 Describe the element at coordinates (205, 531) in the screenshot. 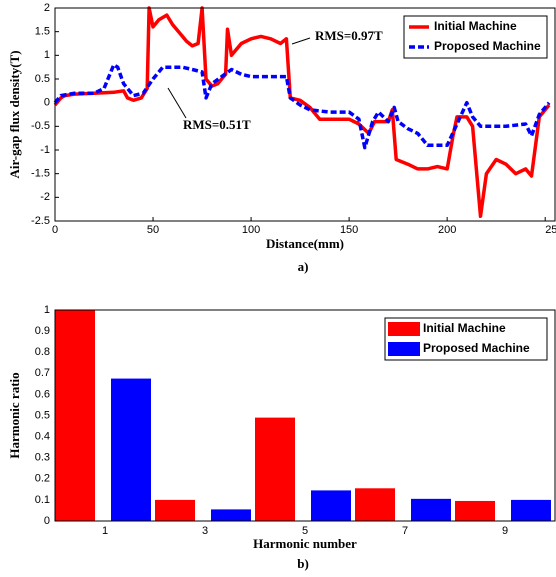

I see `x-tick-label: 3` at that location.